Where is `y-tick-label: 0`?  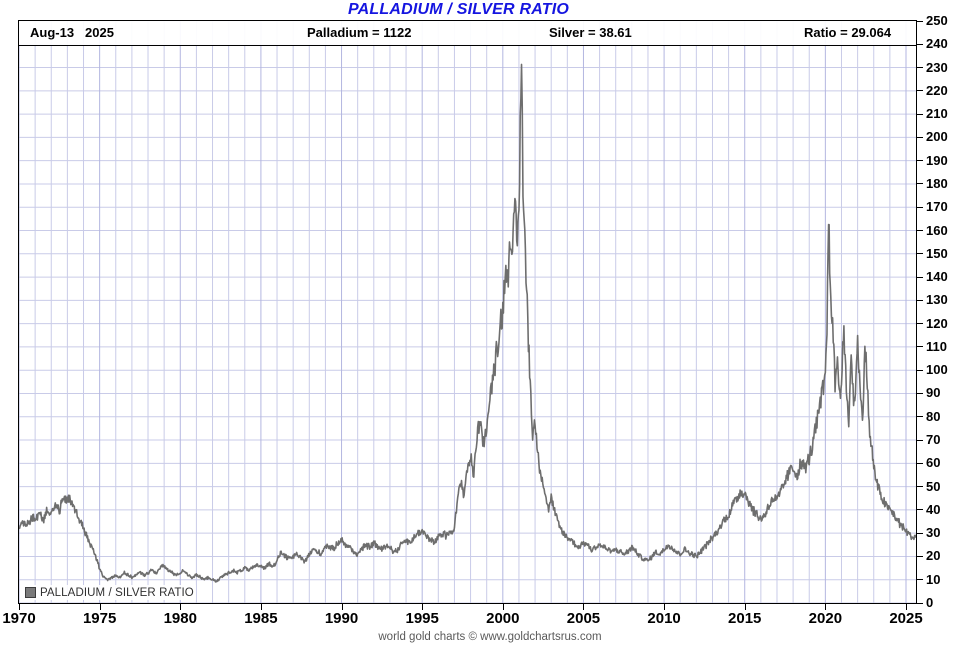
y-tick-label: 0 is located at coordinates (930, 602).